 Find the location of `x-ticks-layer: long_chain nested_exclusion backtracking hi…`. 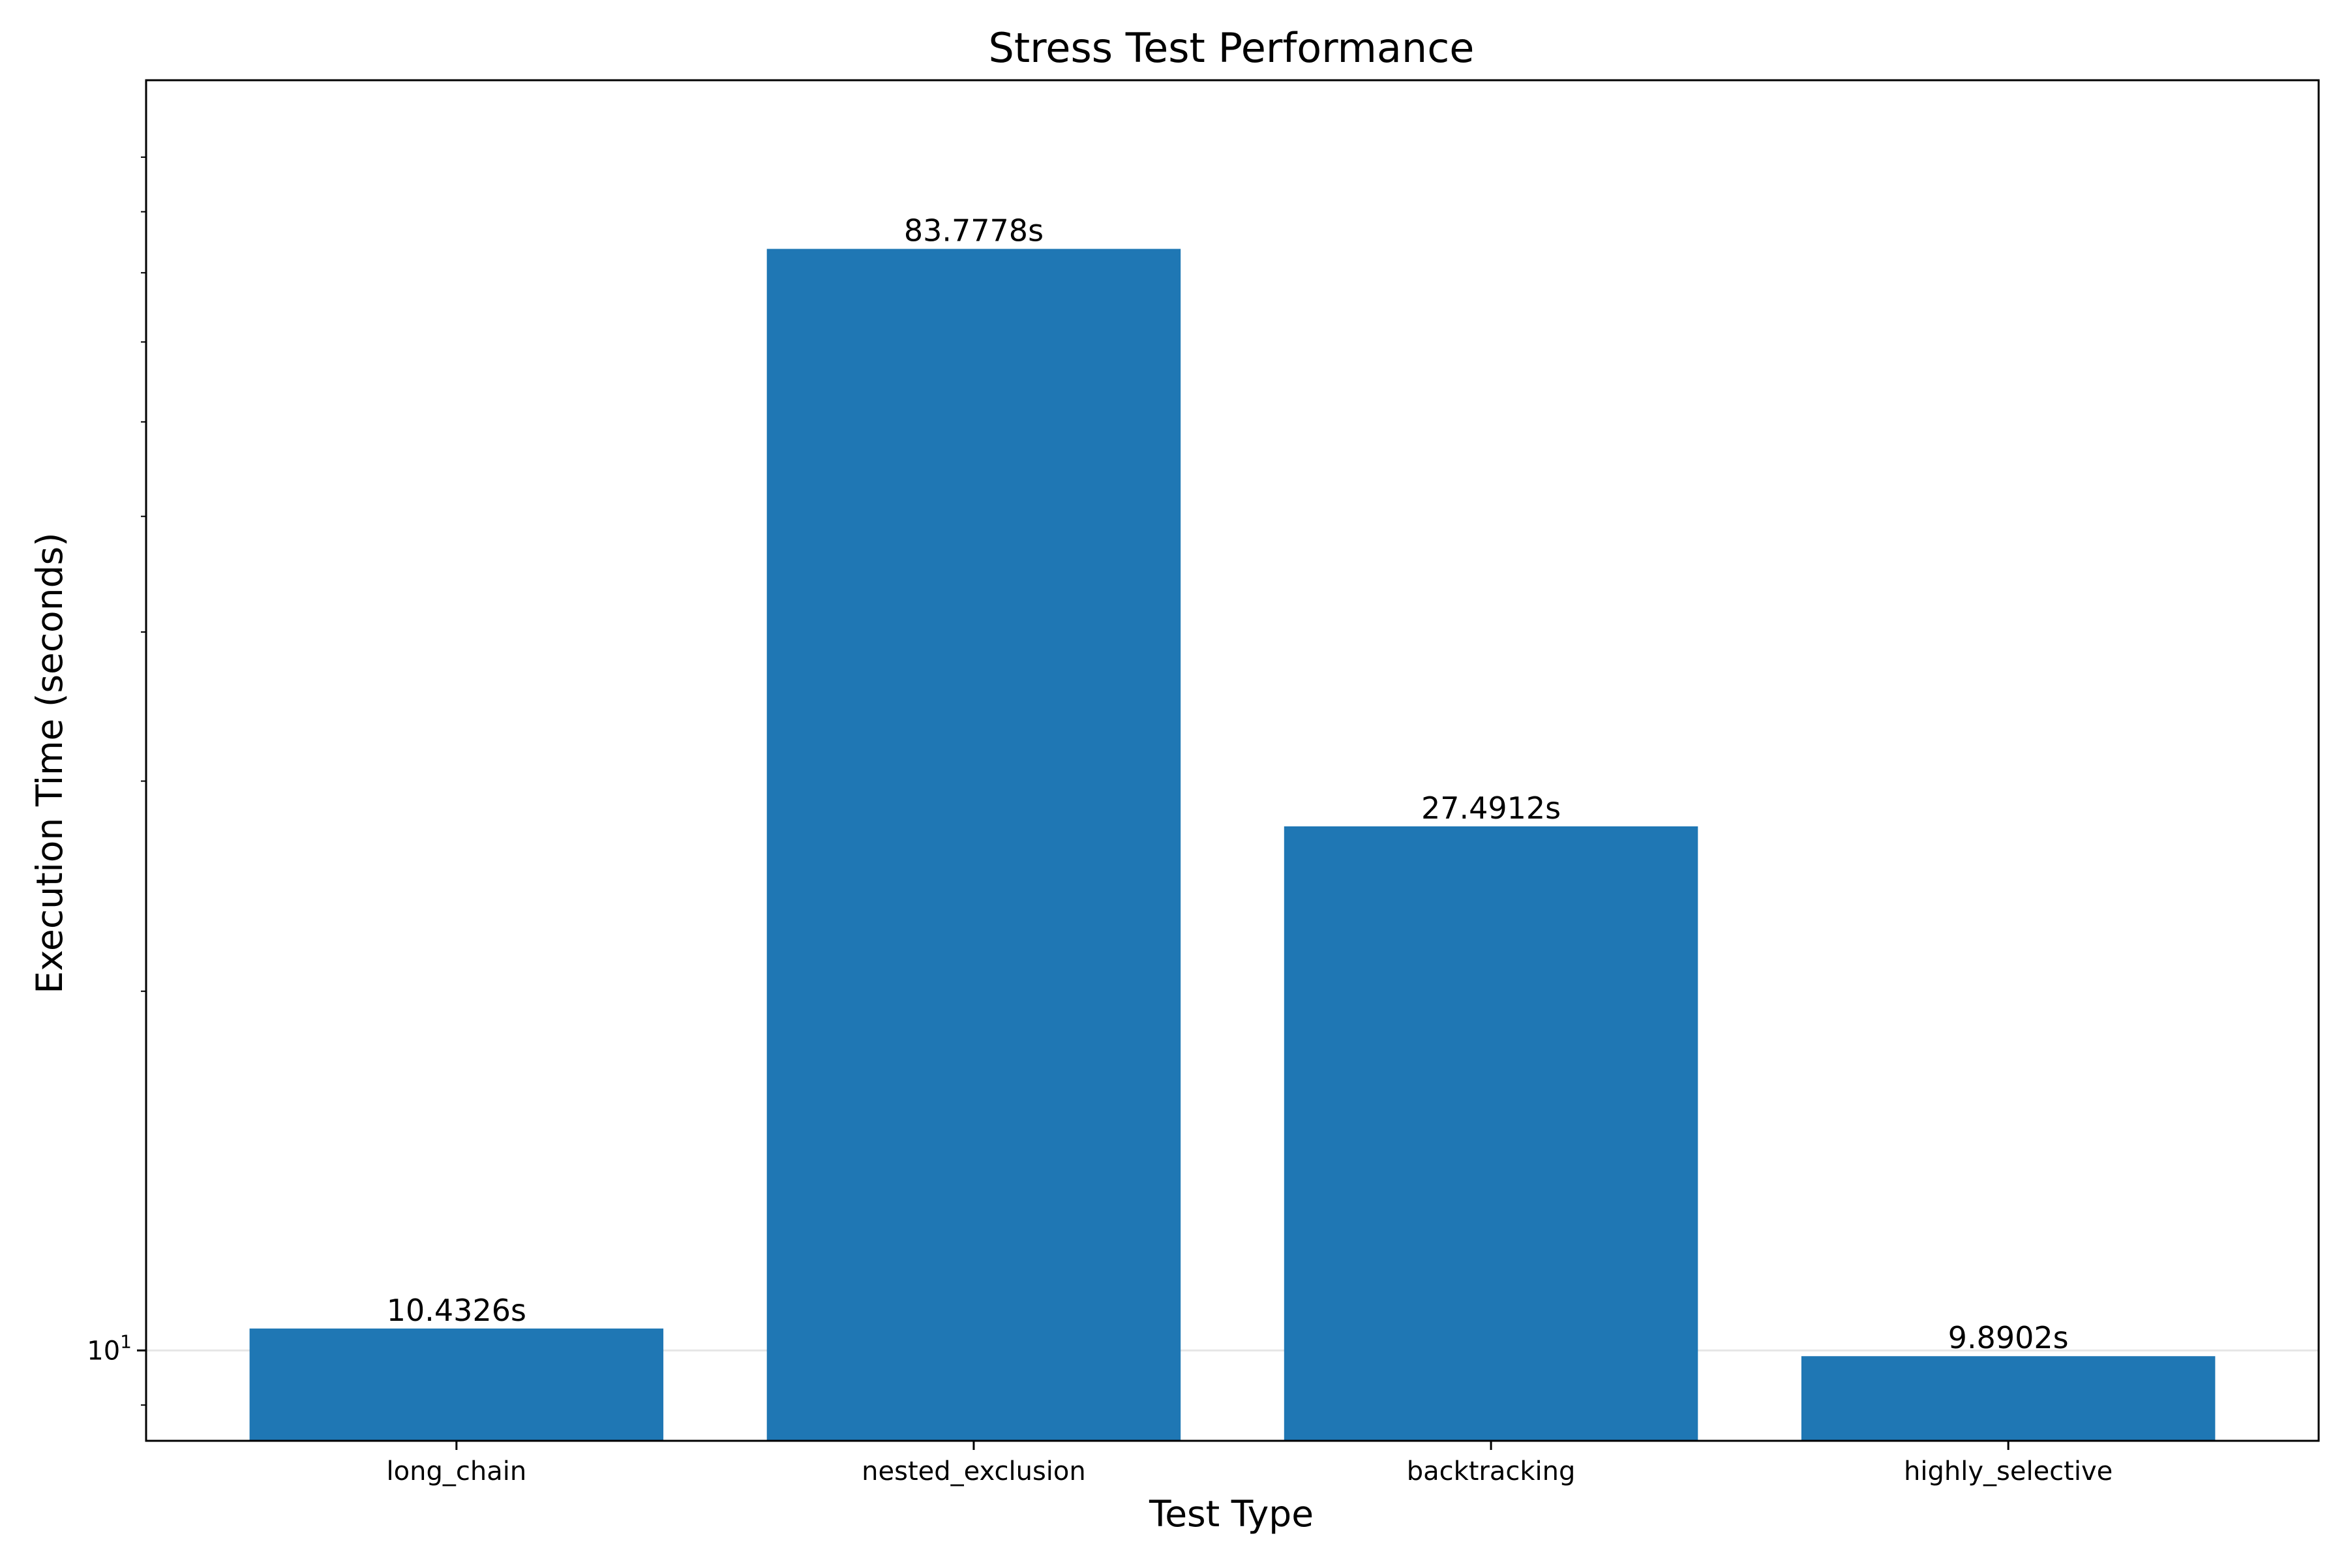

x-ticks-layer: long_chain nested_exclusion backtracking hi… is located at coordinates (1250, 1463).